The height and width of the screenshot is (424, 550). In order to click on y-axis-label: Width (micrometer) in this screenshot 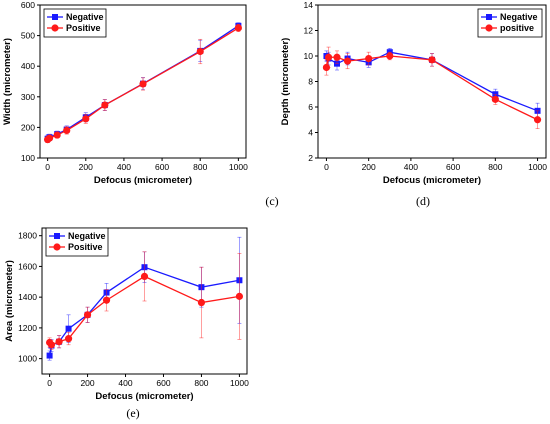, I will do `click(7, 81)`.